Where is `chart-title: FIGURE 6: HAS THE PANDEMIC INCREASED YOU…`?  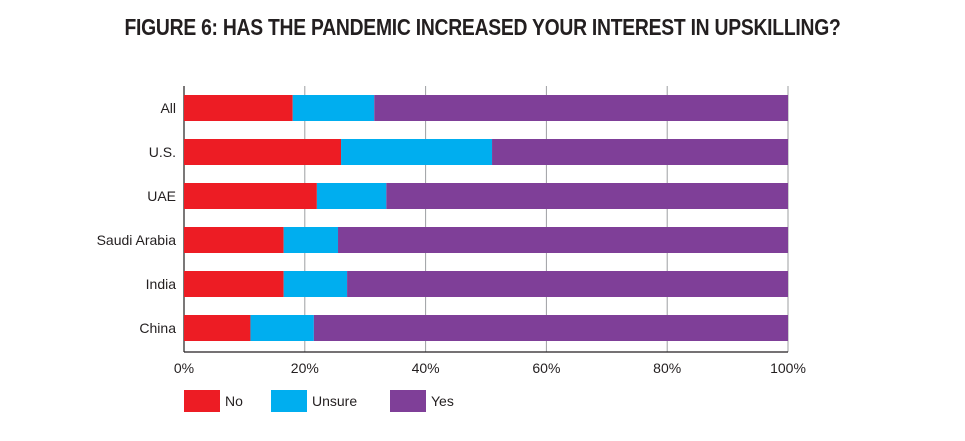
chart-title: FIGURE 6: HAS THE PANDEMIC INCREASED YOU… is located at coordinates (482, 27).